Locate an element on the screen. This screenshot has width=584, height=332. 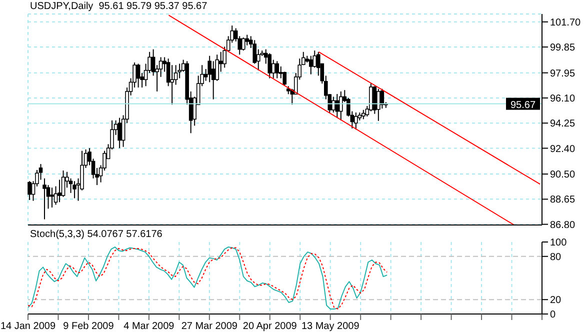
y-tick-label: 97.95 is located at coordinates (563, 74).